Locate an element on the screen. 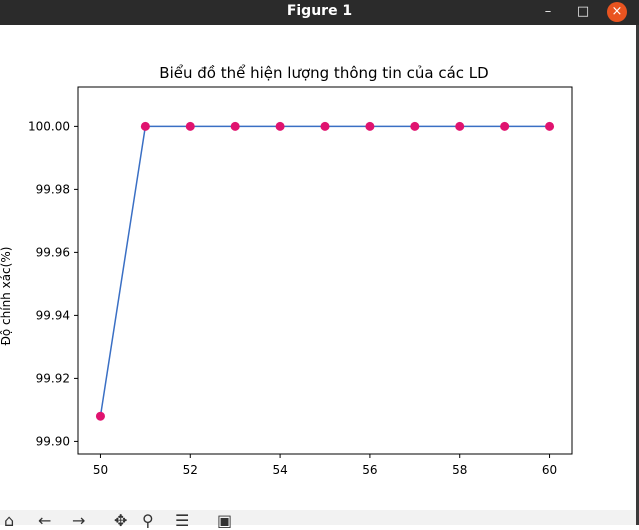 The height and width of the screenshot is (530, 639). window-titlebar: Figure 1 – □ × is located at coordinates (319, 12).